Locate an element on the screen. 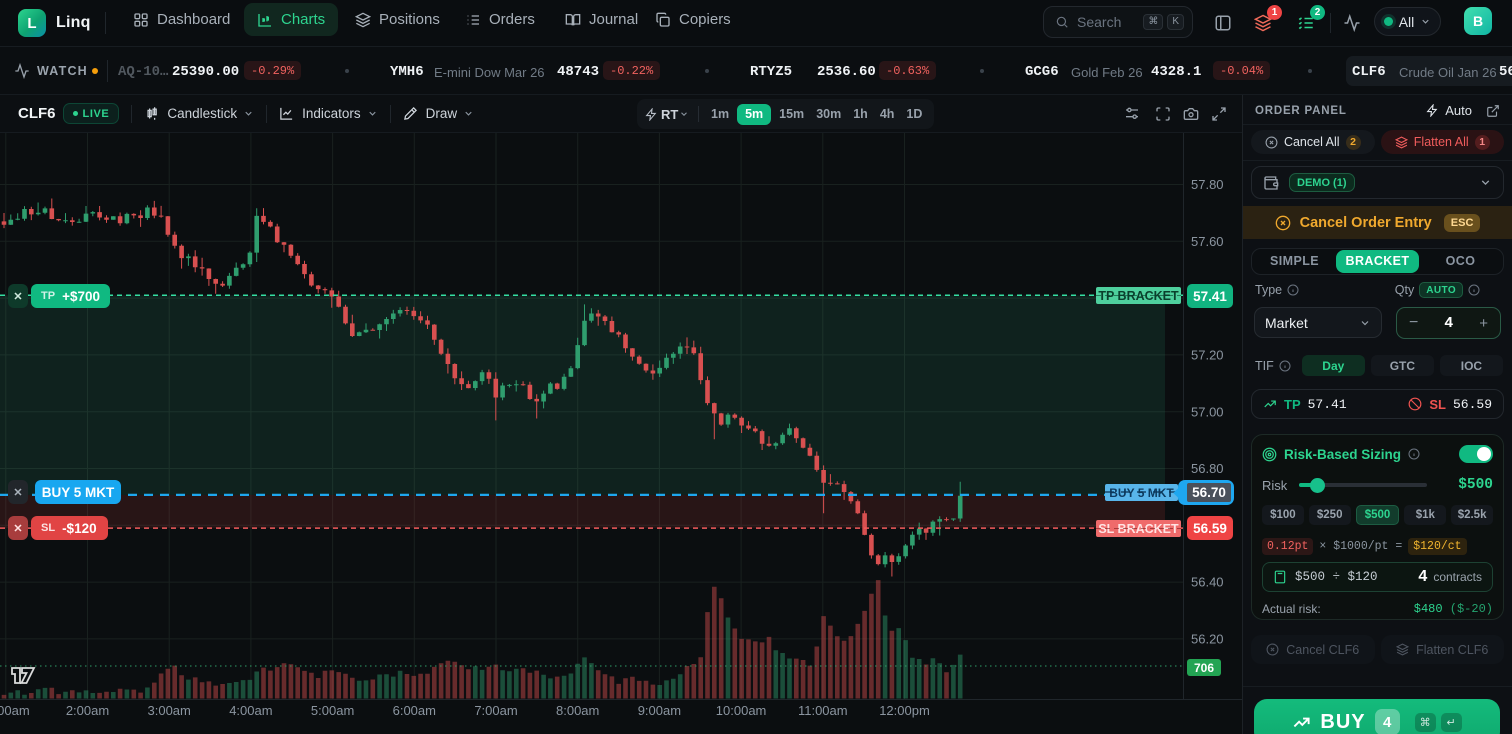  svg-text: 57.60 is located at coordinates (1207, 241).